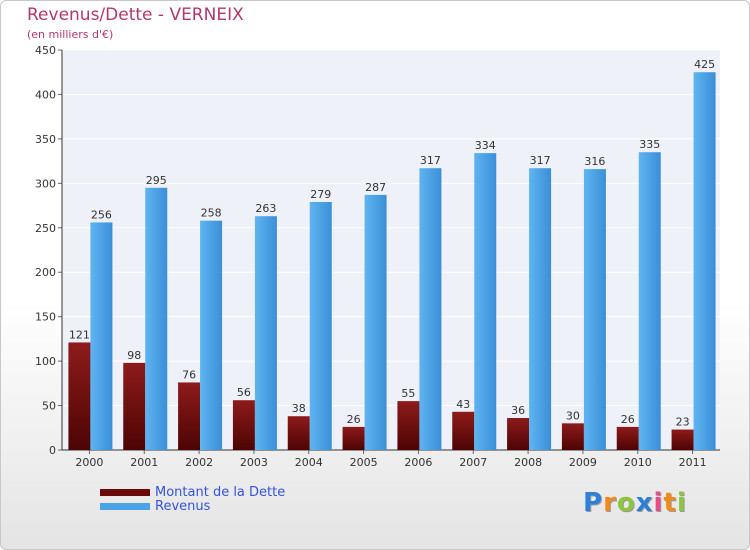  What do you see at coordinates (220, 492) in the screenshot?
I see `legend-label-dette: Montant de la Dette` at bounding box center [220, 492].